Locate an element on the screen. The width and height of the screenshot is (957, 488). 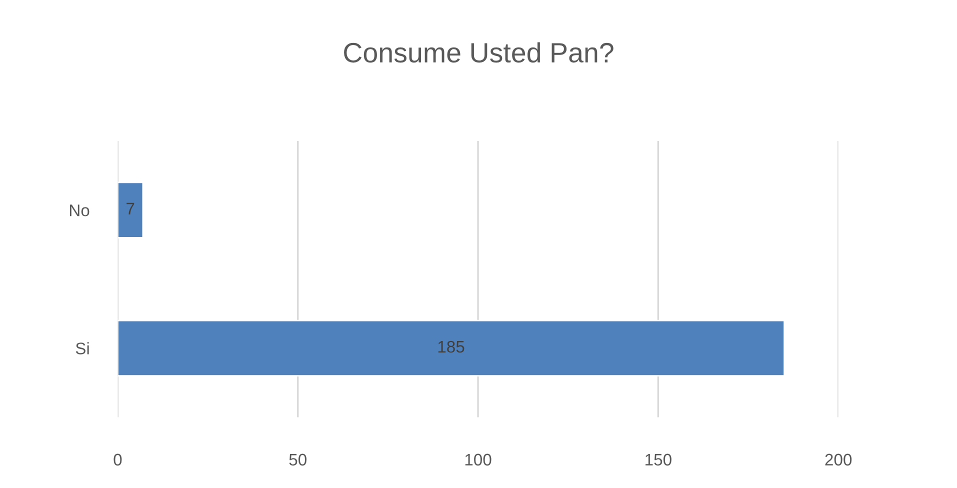
data-label: 185 is located at coordinates (451, 346).